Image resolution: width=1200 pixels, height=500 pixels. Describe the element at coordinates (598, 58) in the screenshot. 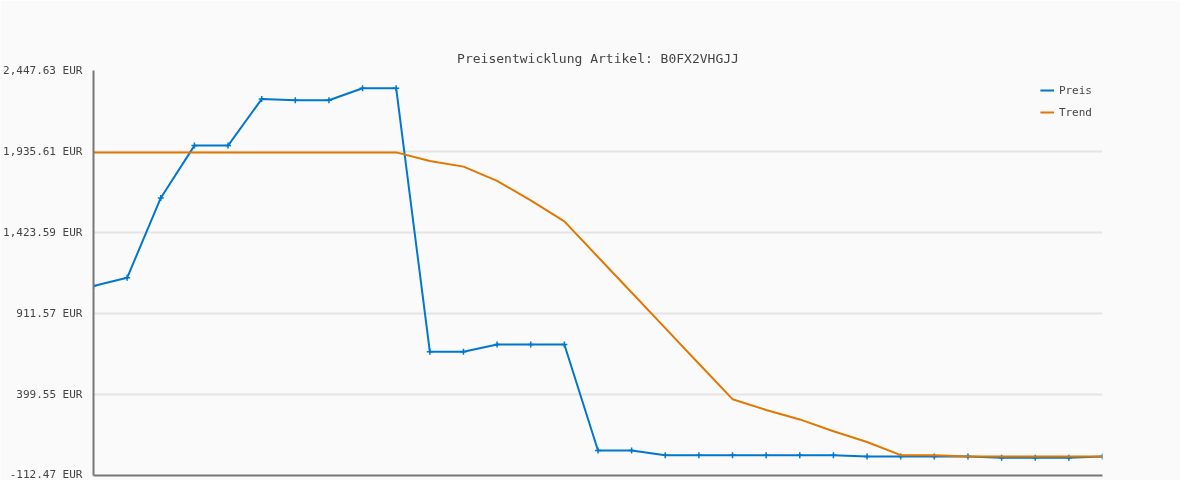

I see `chart-title: Preisentwicklung Artikel: B0FX2VHGJJ` at that location.